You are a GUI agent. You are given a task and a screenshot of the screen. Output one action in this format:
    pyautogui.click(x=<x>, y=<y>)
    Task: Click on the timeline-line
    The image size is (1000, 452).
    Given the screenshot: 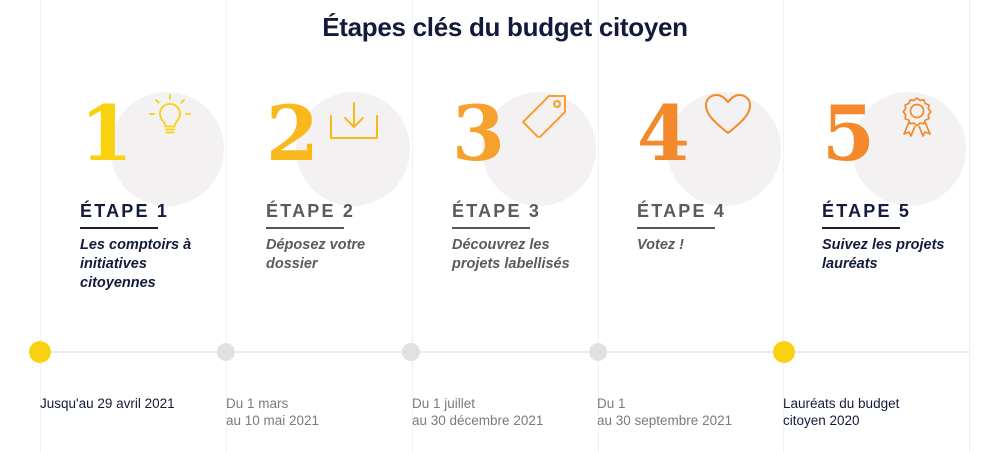 What is the action you would take?
    pyautogui.click(x=505, y=352)
    